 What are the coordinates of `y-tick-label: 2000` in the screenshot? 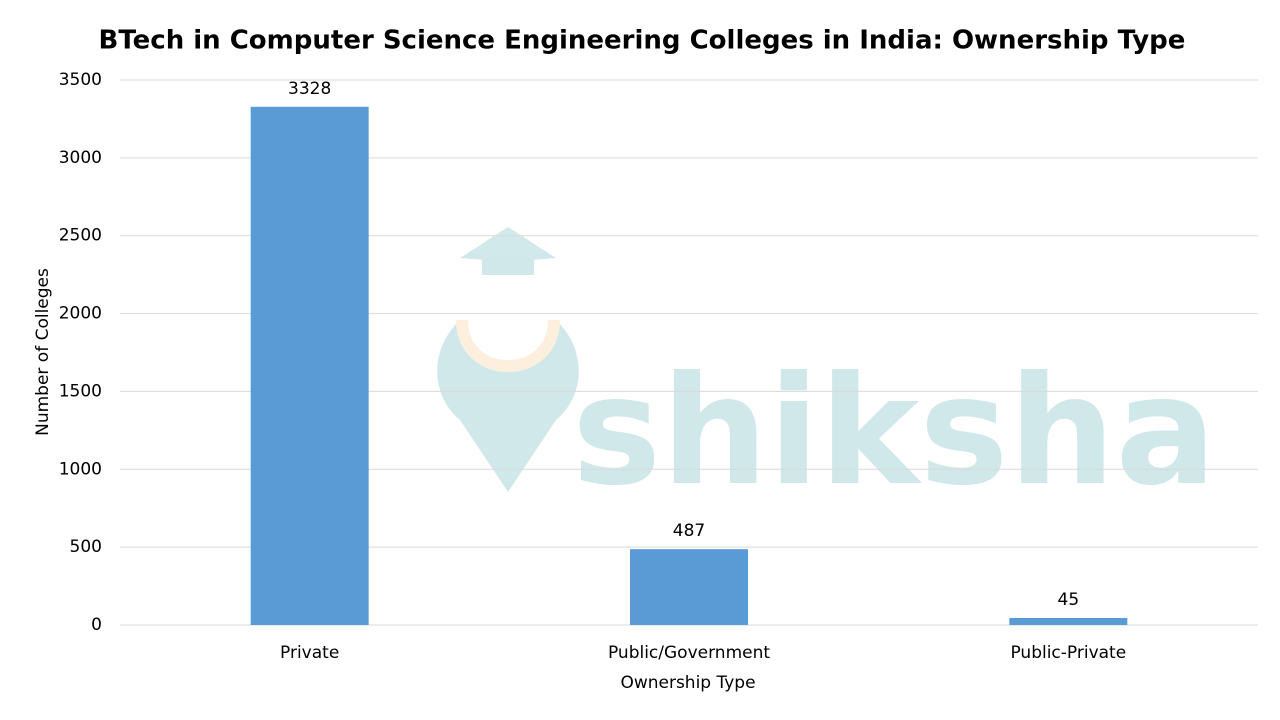 It's located at (80, 314).